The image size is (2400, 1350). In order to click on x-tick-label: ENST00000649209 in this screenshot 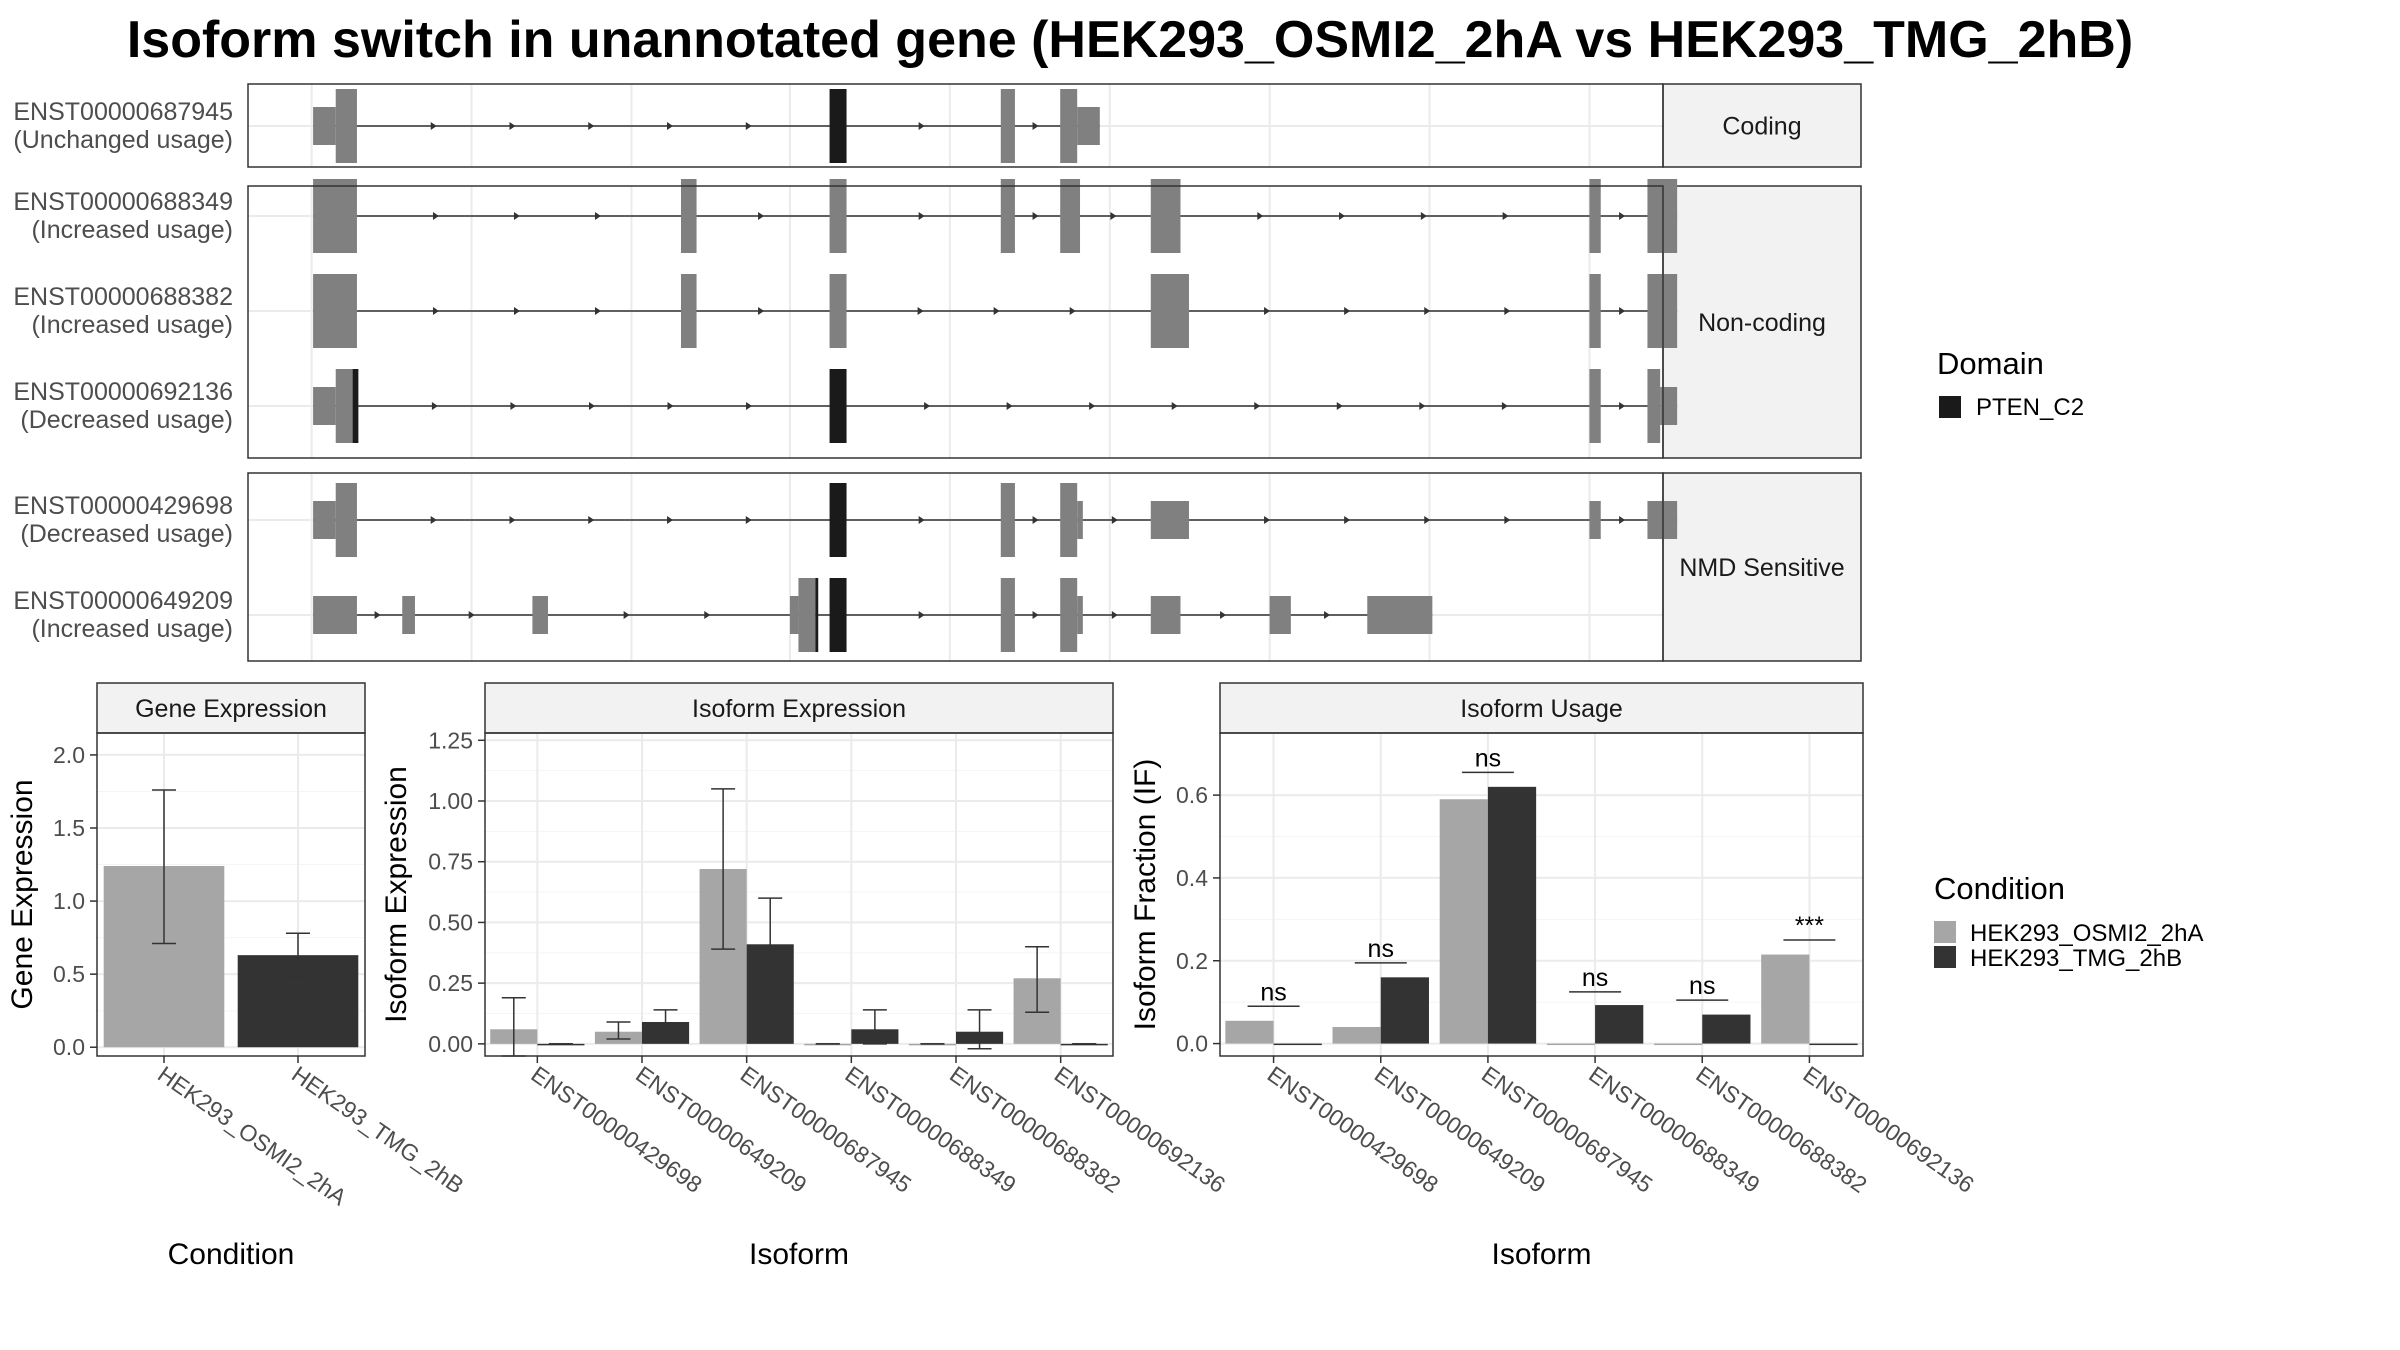, I will do `click(1460, 1129)`.